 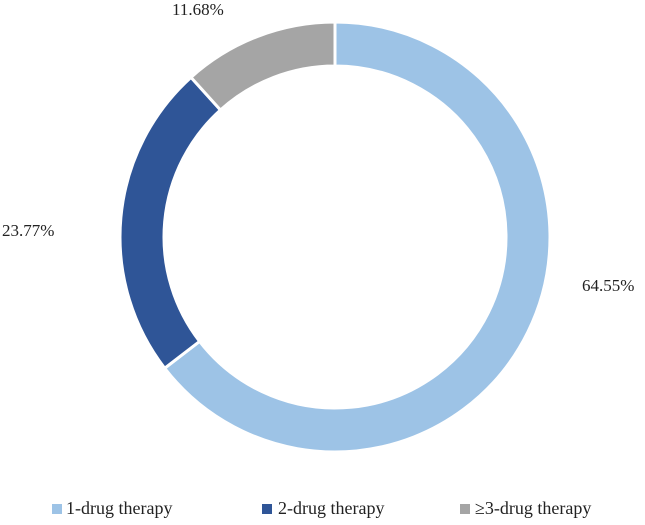 What do you see at coordinates (267, 509) in the screenshot?
I see `legend-swatch-2-drug` at bounding box center [267, 509].